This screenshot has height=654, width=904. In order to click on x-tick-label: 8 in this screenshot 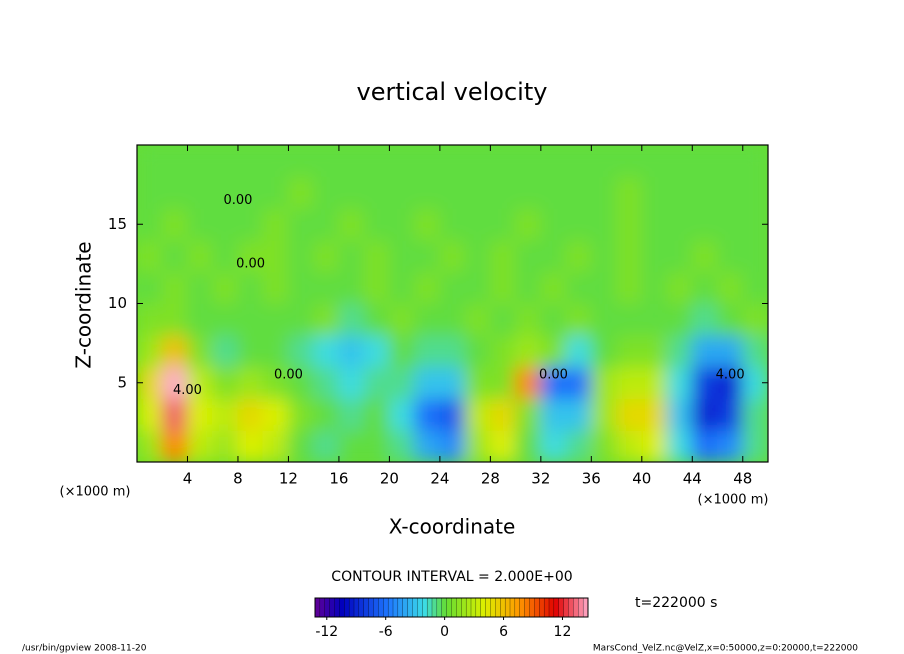, I will do `click(238, 479)`.